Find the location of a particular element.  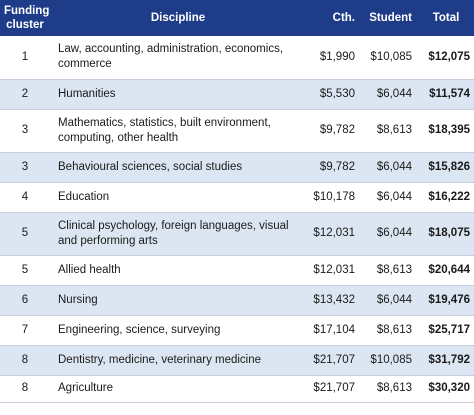

table-row: 4 Education $10,178 $6,044 $16,222 is located at coordinates (237, 197).